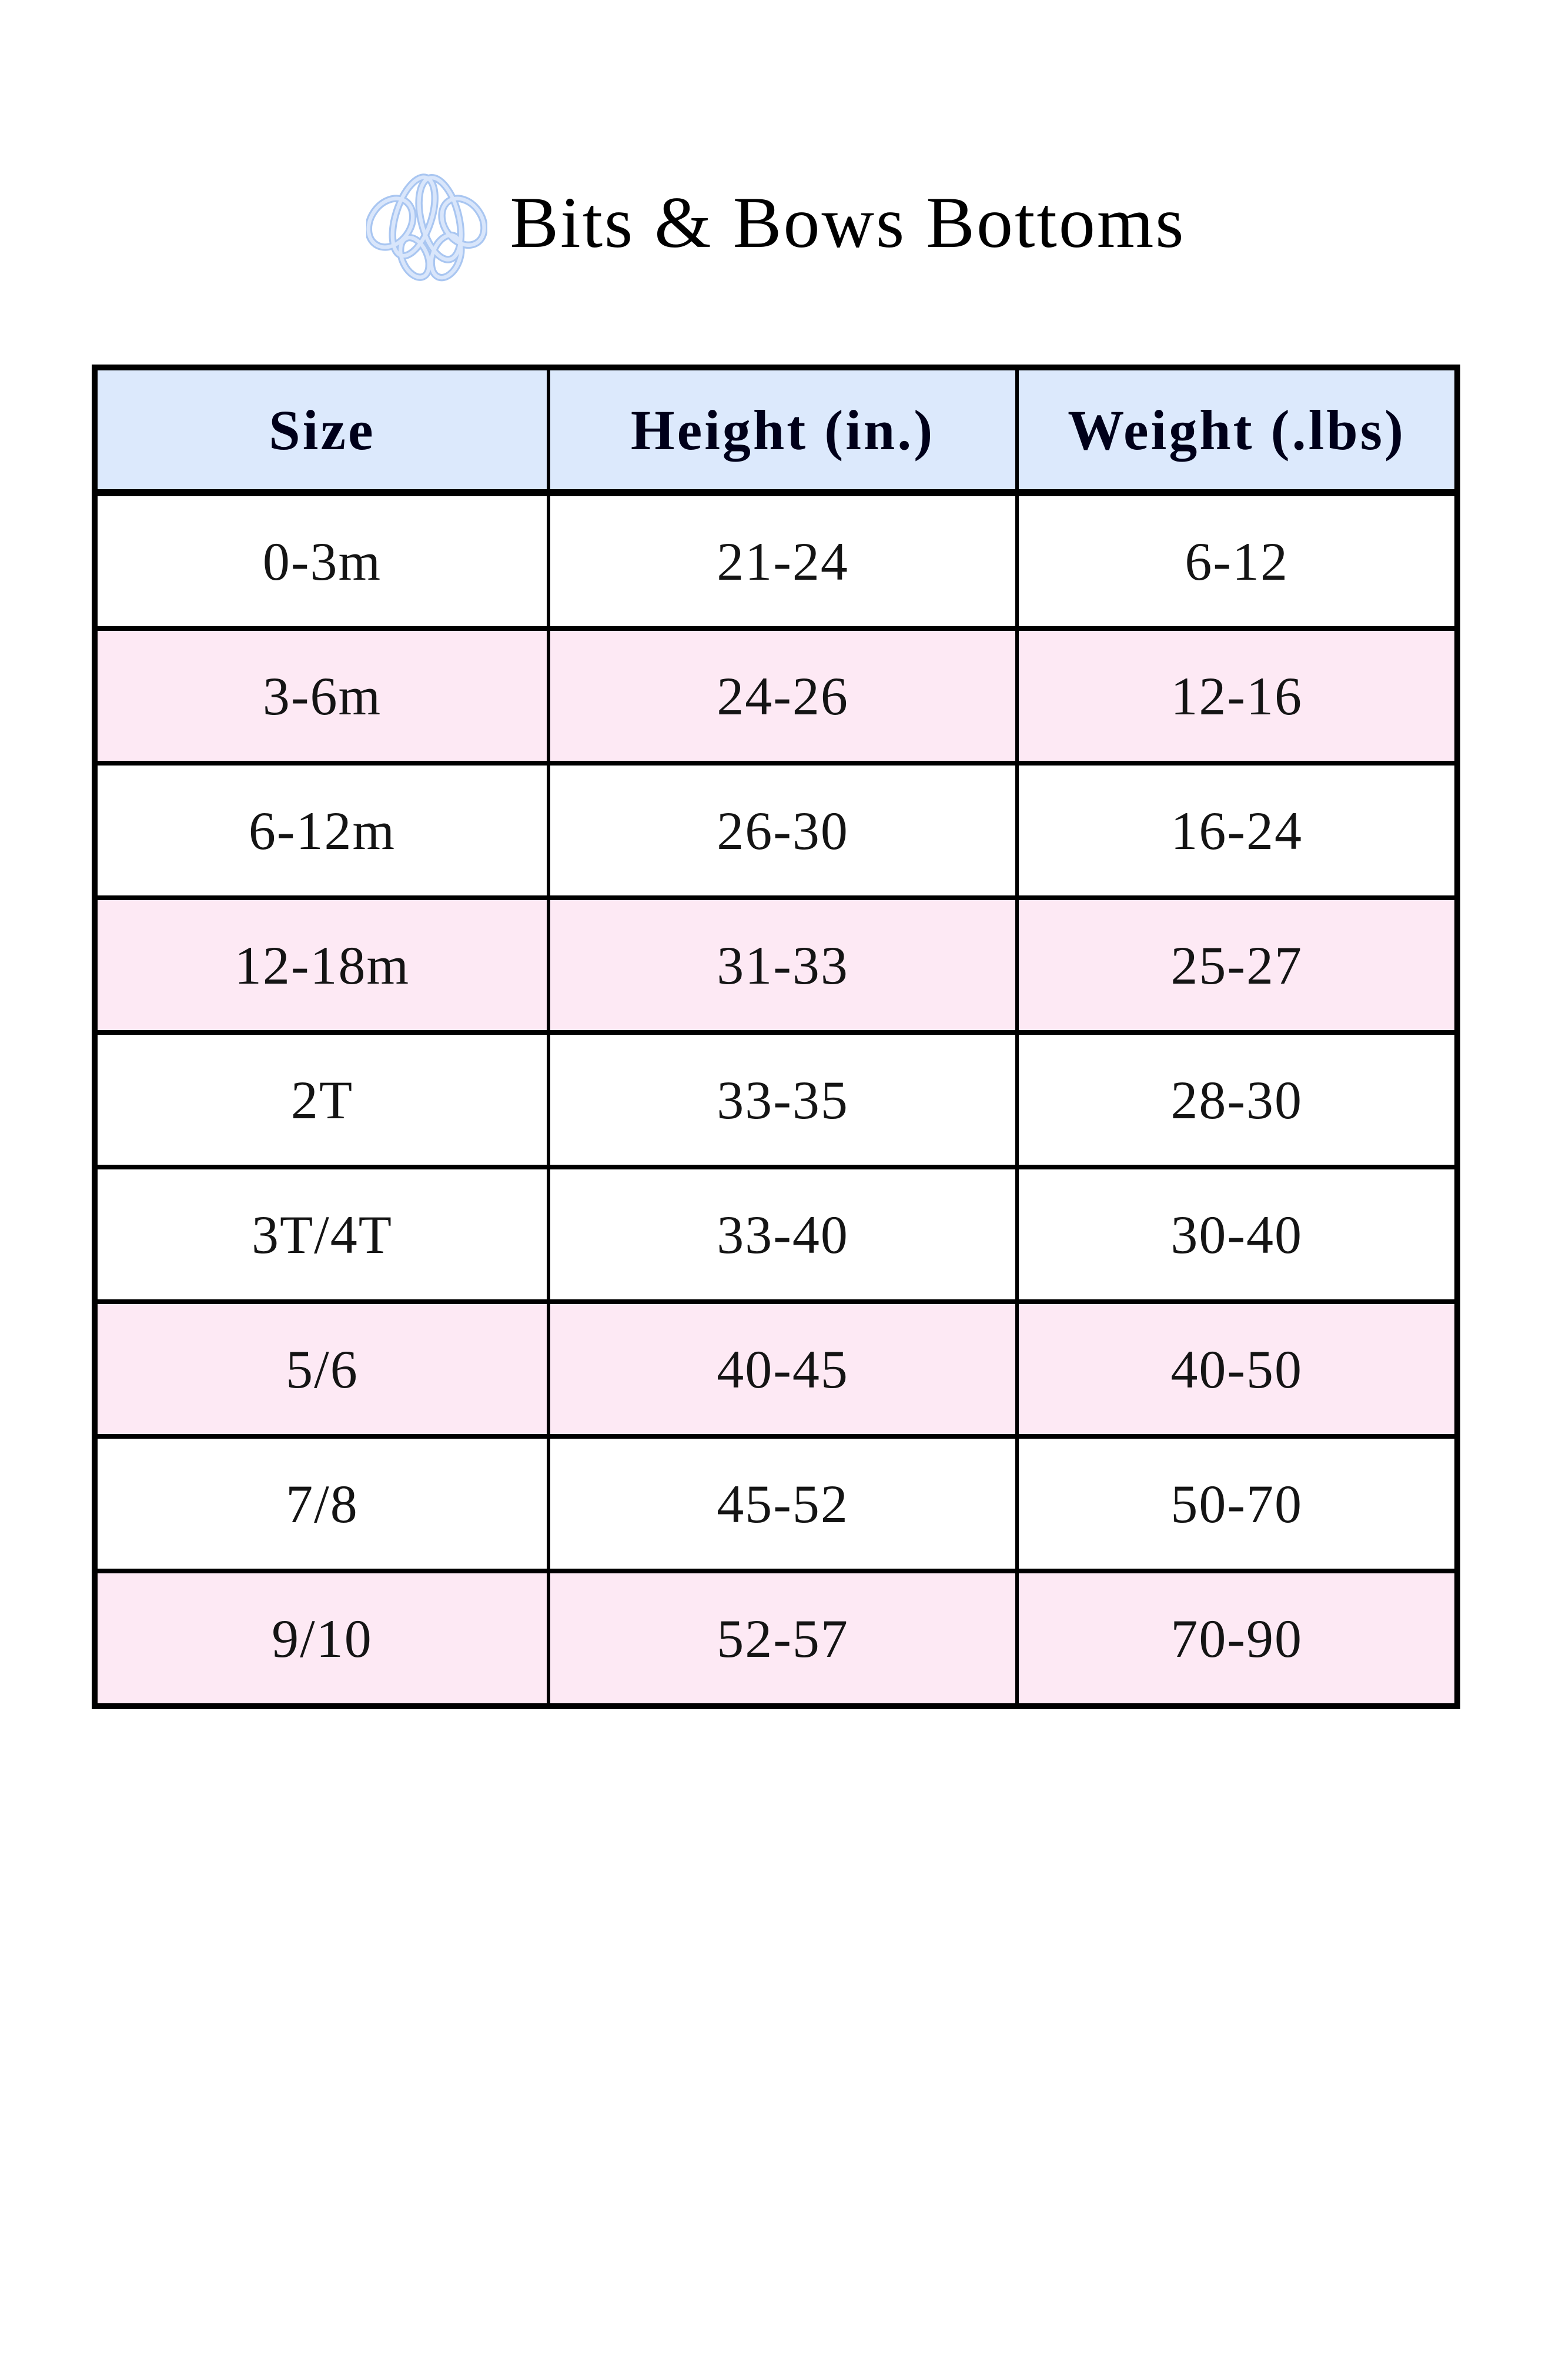 The image size is (1552, 2380). What do you see at coordinates (1237, 1639) in the screenshot?
I see `table-cell: 70-90` at bounding box center [1237, 1639].